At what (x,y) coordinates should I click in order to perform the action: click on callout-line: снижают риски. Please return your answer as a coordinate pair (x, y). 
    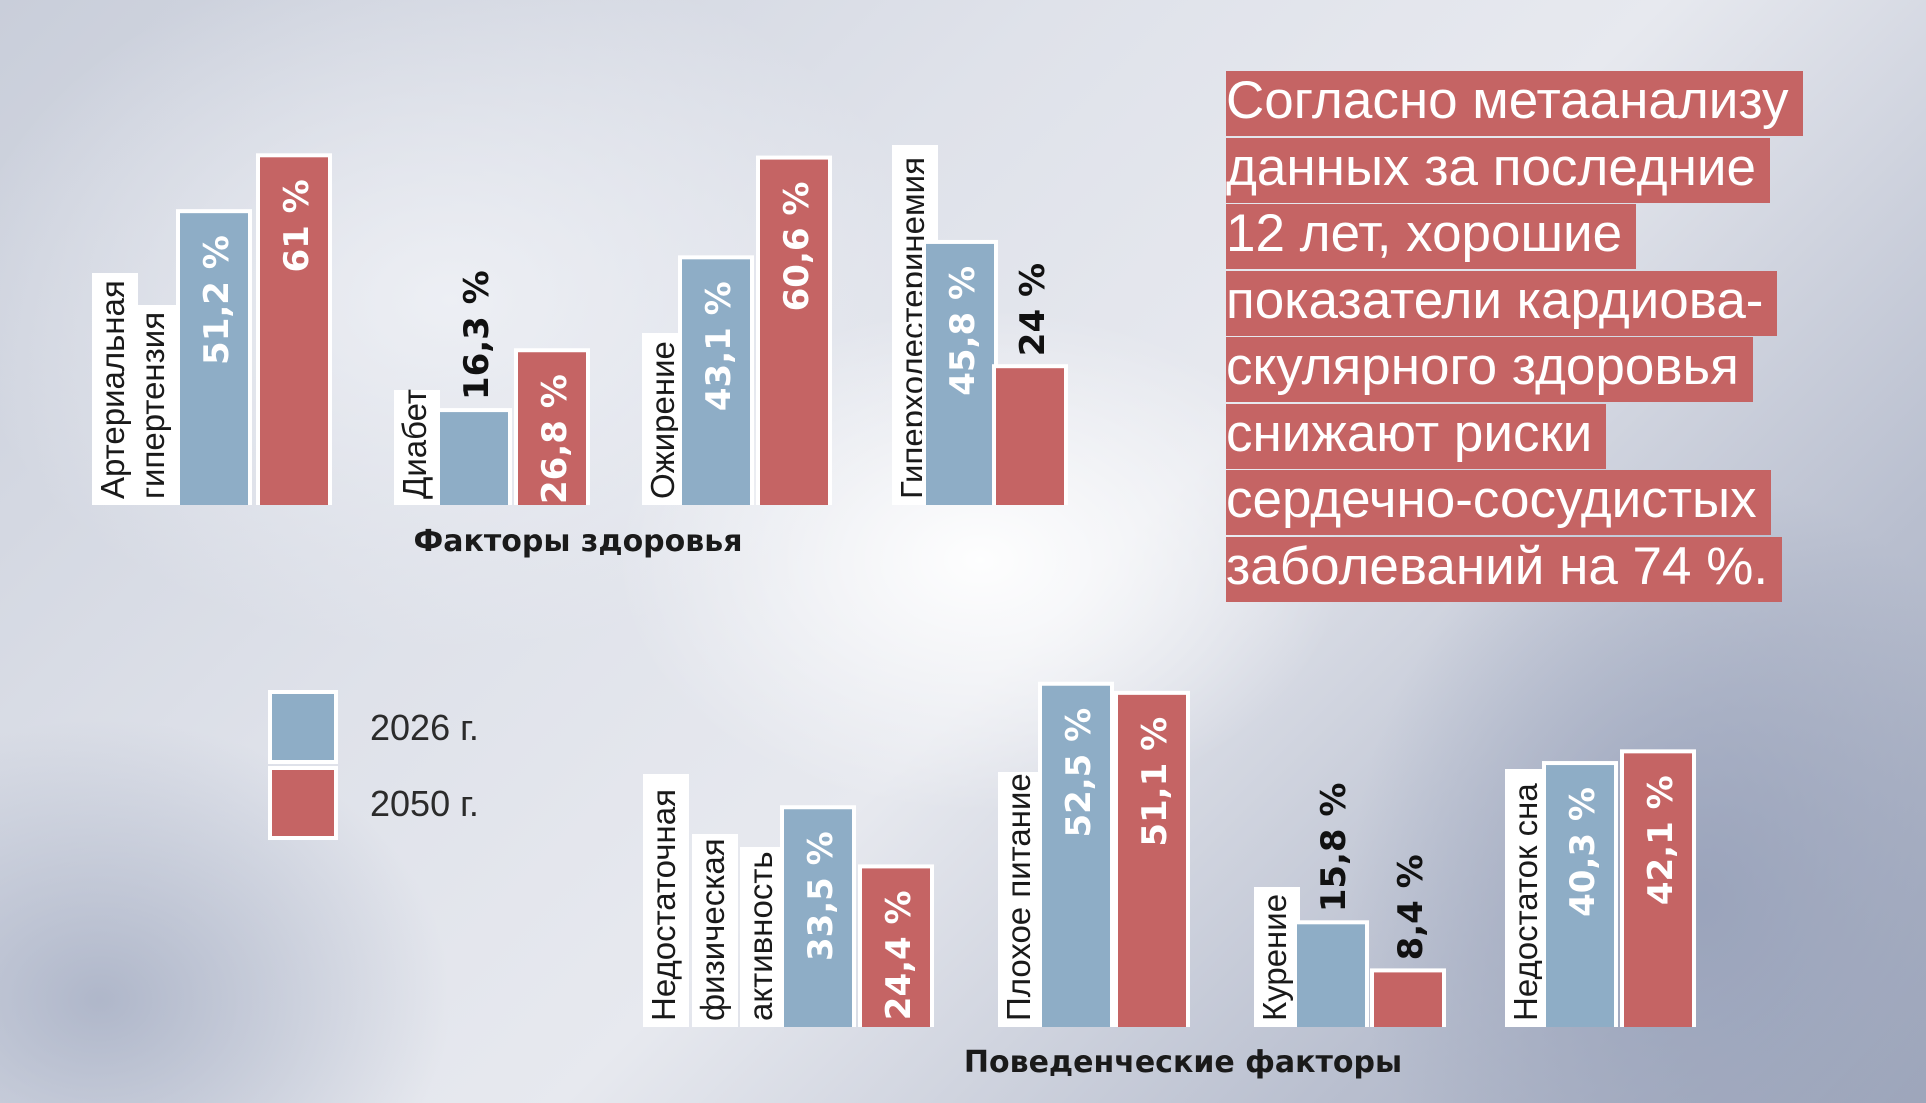
    Looking at the image, I should click on (1416, 436).